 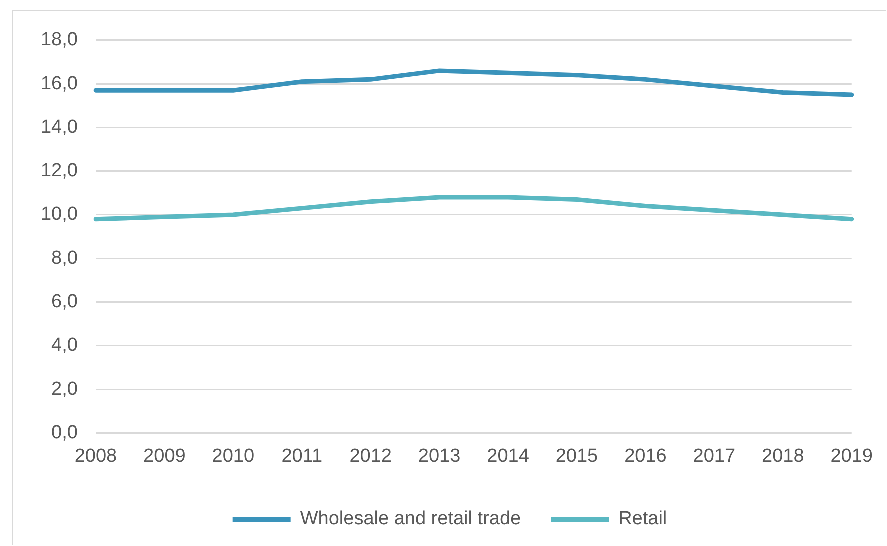 What do you see at coordinates (439, 456) in the screenshot?
I see `x-tick-label: 2013` at bounding box center [439, 456].